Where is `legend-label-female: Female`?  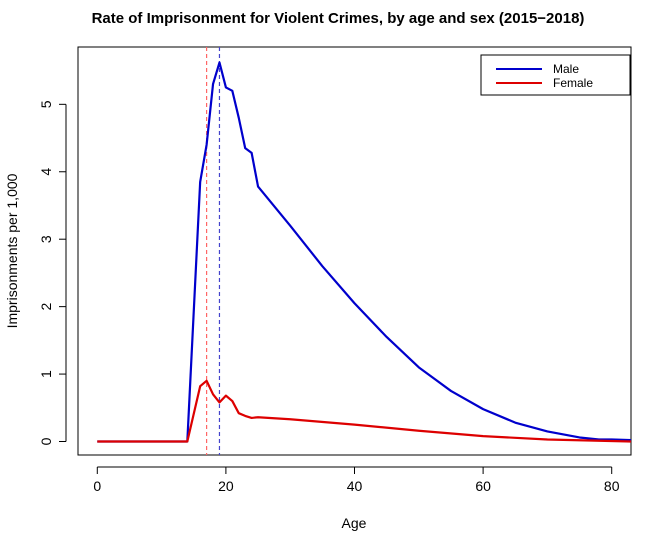 legend-label-female: Female is located at coordinates (573, 83).